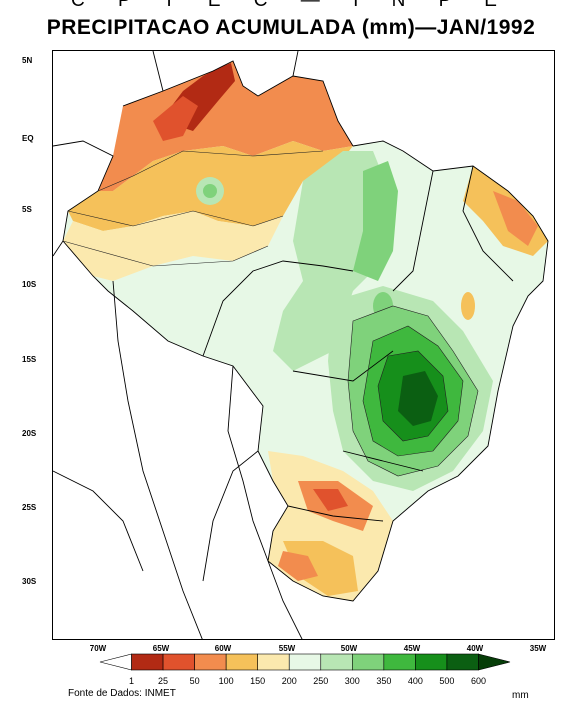 The height and width of the screenshot is (703, 582). I want to click on colorbar-level-label: 25, so click(163, 681).